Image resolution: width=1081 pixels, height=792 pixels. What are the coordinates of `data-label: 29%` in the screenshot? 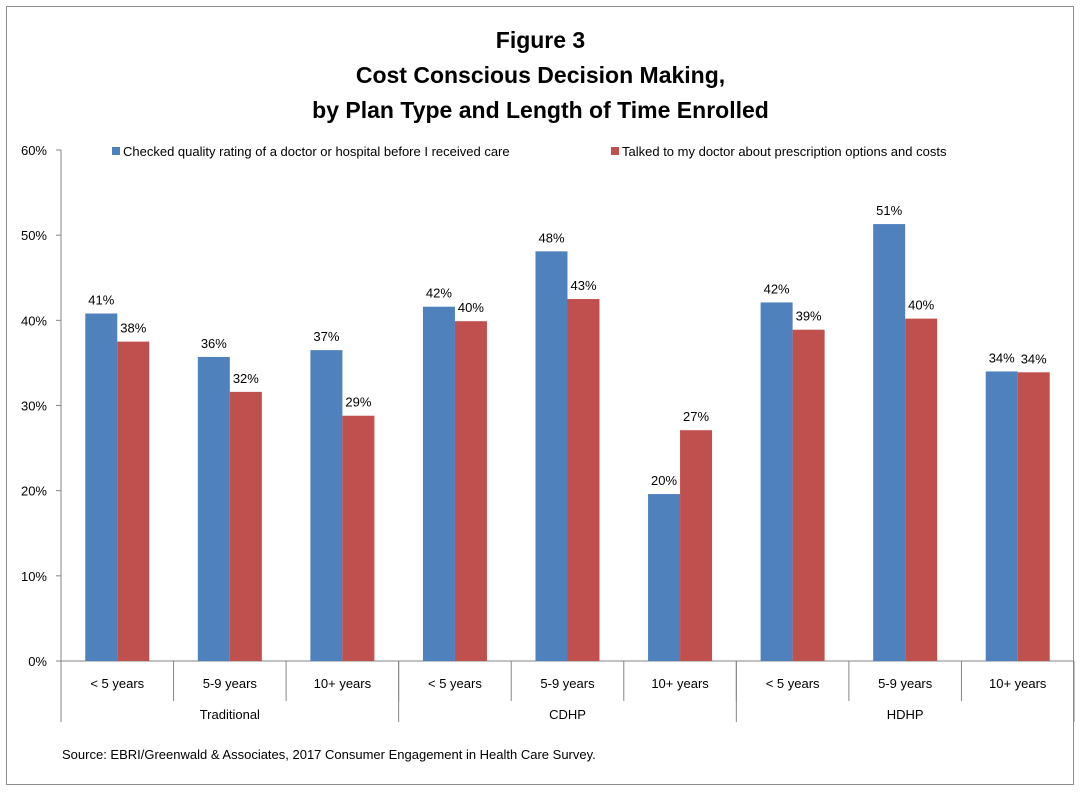 It's located at (358, 402).